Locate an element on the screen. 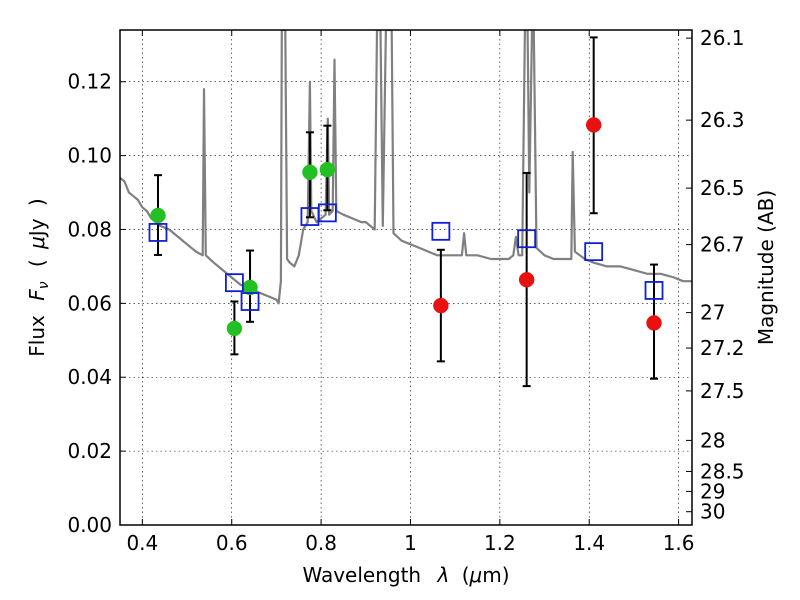 The width and height of the screenshot is (800, 600). y-tick-label: 0.00 is located at coordinates (89, 525).